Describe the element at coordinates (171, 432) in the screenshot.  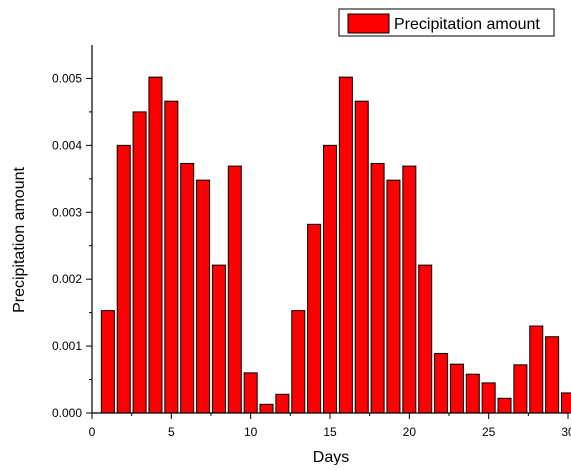
I see `x-tick-label: 5` at that location.